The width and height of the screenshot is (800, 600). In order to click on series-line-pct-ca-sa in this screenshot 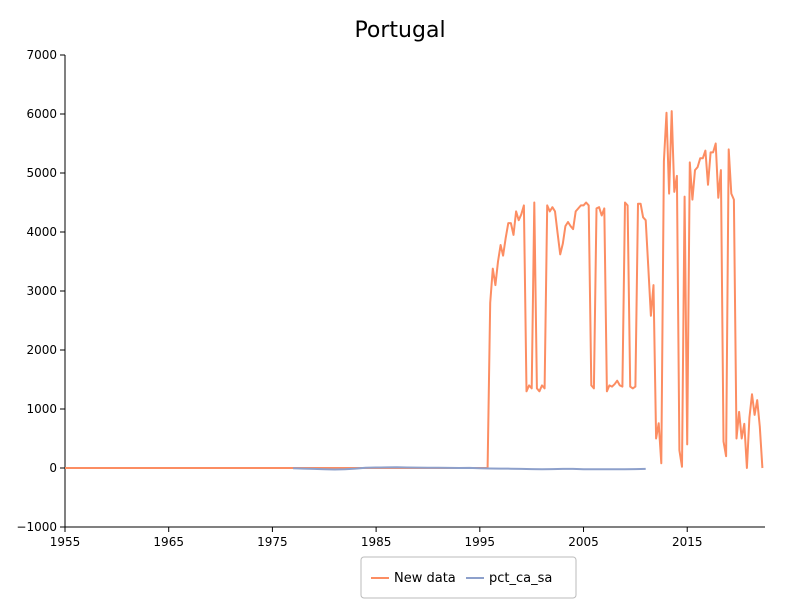, I will do `click(469, 468)`.